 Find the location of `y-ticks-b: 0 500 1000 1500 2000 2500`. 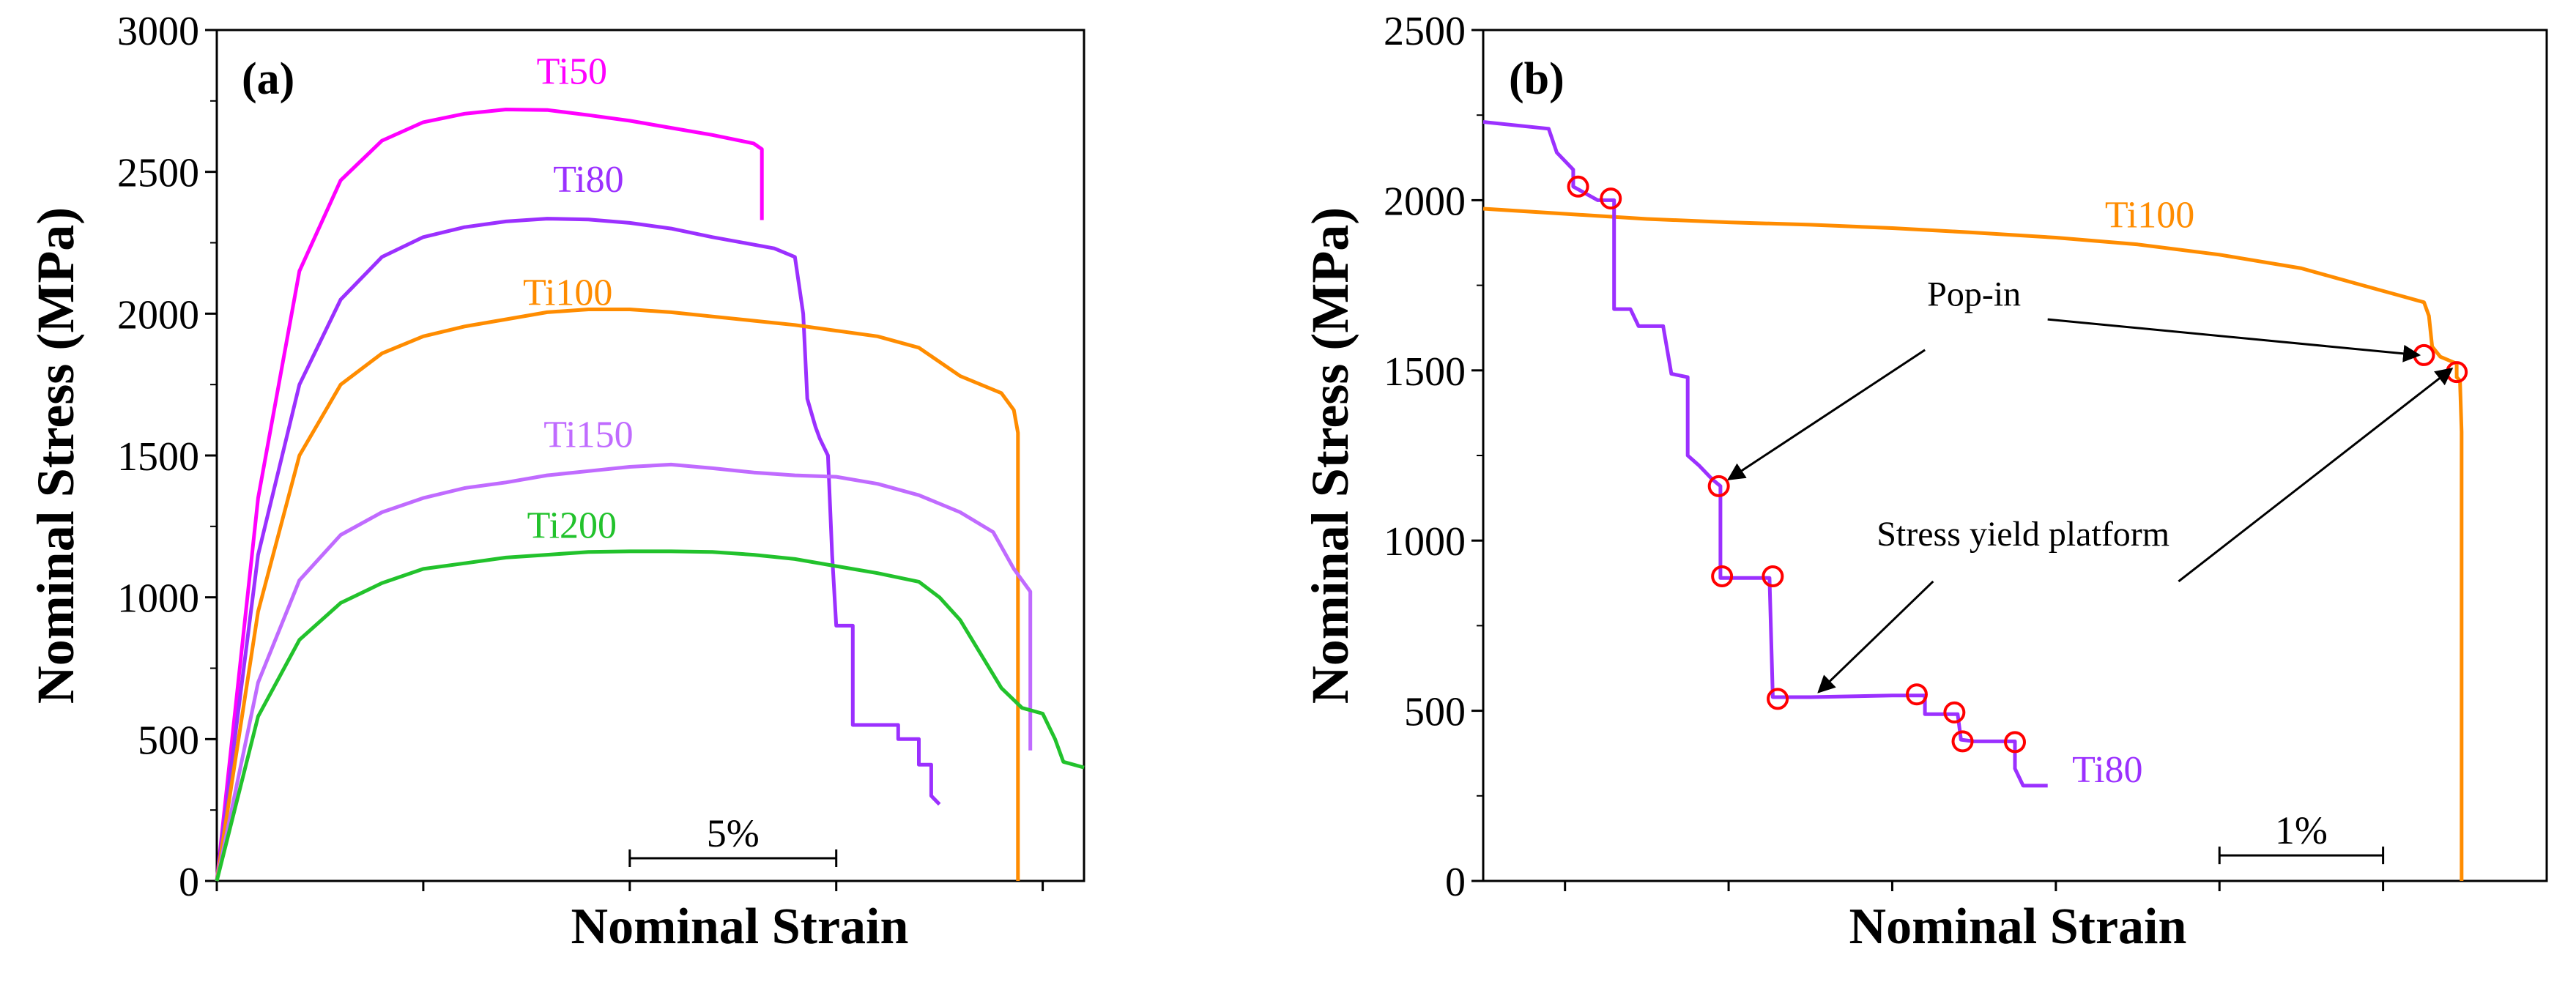

y-ticks-b: 0 500 1000 1500 2000 2500 is located at coordinates (1433, 457).